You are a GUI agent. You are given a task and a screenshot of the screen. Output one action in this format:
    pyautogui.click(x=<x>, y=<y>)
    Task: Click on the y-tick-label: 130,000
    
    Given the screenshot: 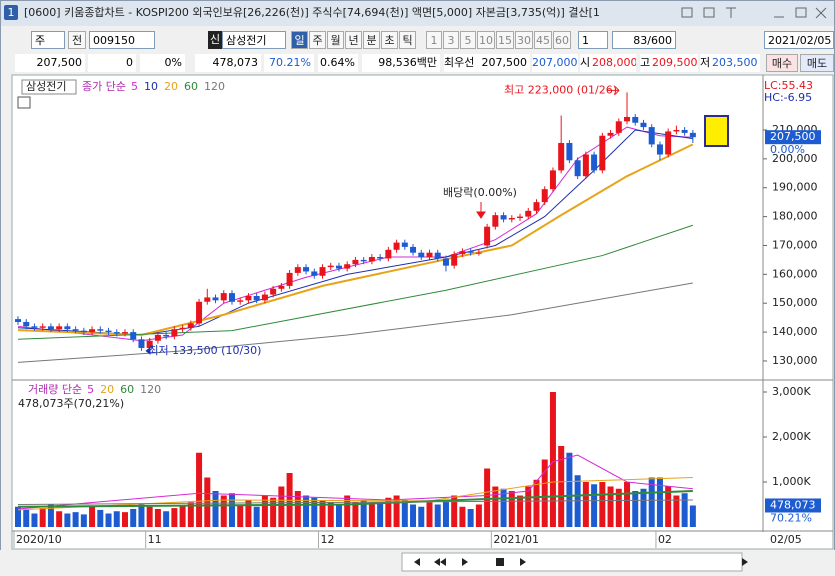 What is the action you would take?
    pyautogui.click(x=795, y=360)
    